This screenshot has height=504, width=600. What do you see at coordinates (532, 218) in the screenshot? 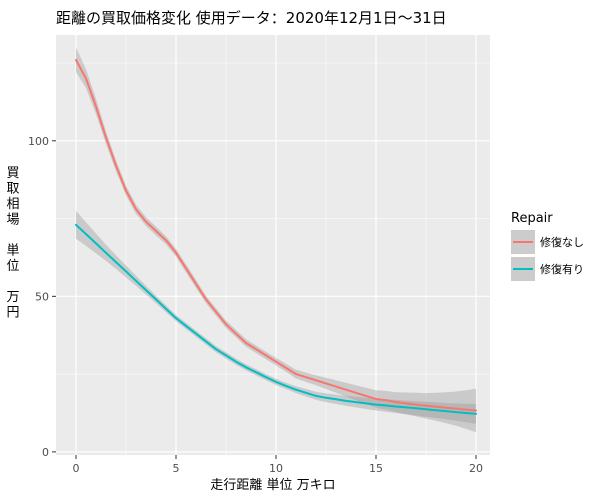
I see `legend-title: Repair` at bounding box center [532, 218].